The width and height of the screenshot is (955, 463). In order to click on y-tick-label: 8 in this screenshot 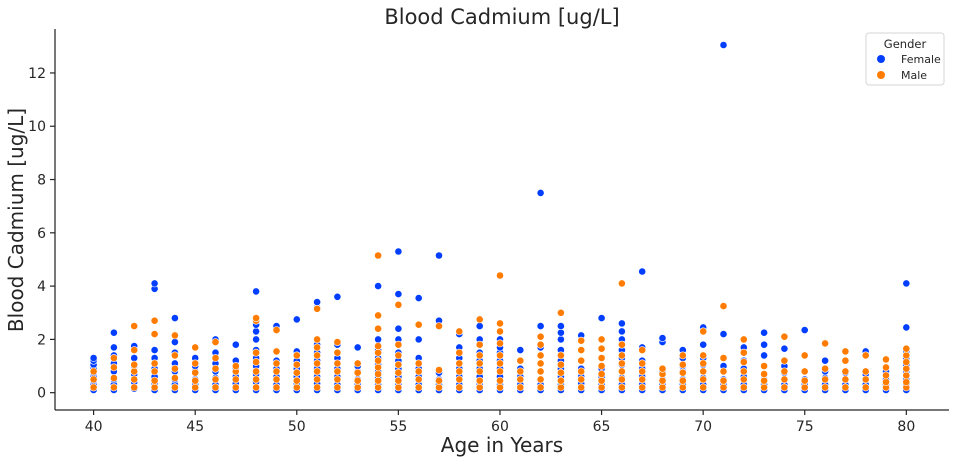, I will do `click(41, 181)`.